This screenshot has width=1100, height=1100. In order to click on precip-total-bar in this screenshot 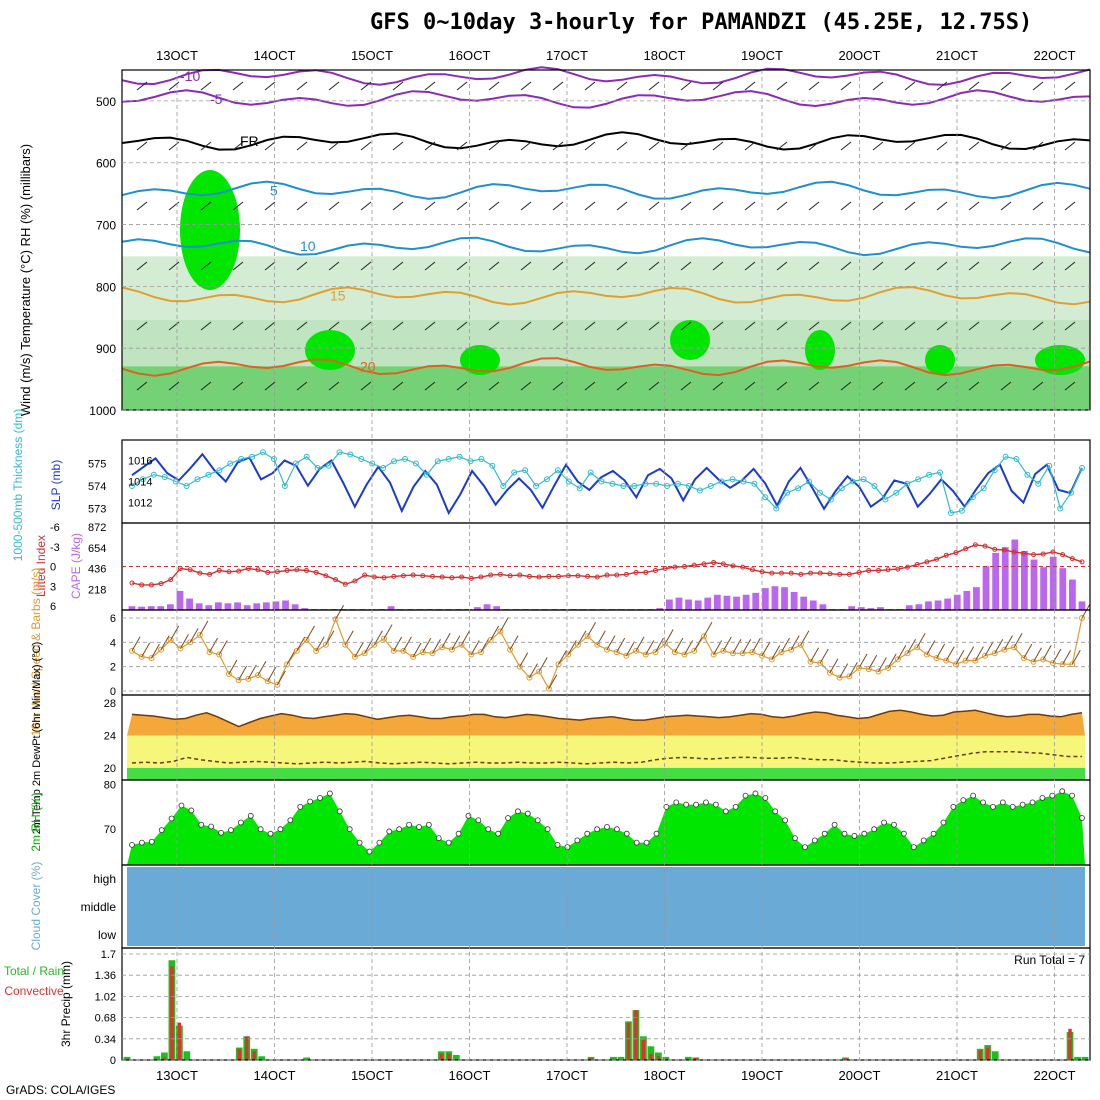, I will do `click(1077, 1058)`.